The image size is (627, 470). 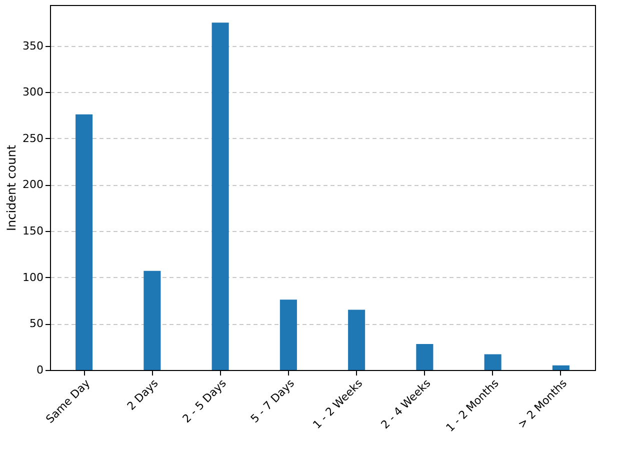 What do you see at coordinates (33, 231) in the screenshot?
I see `y-tick-label: 150` at bounding box center [33, 231].